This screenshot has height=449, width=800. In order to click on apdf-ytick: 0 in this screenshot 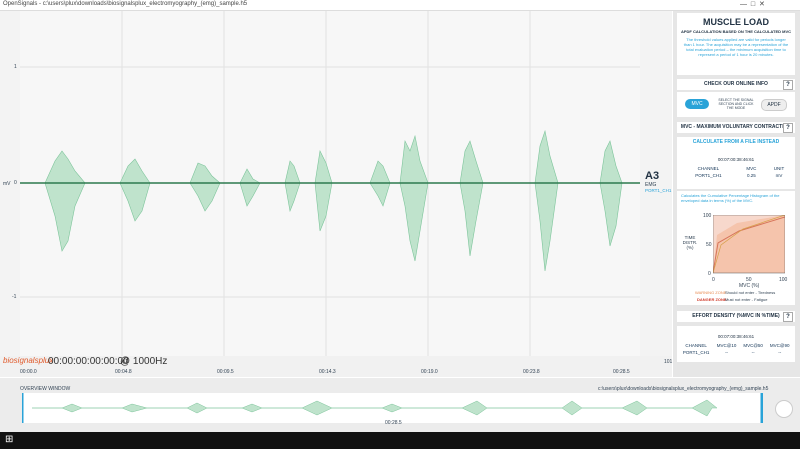, I will do `click(709, 274)`.